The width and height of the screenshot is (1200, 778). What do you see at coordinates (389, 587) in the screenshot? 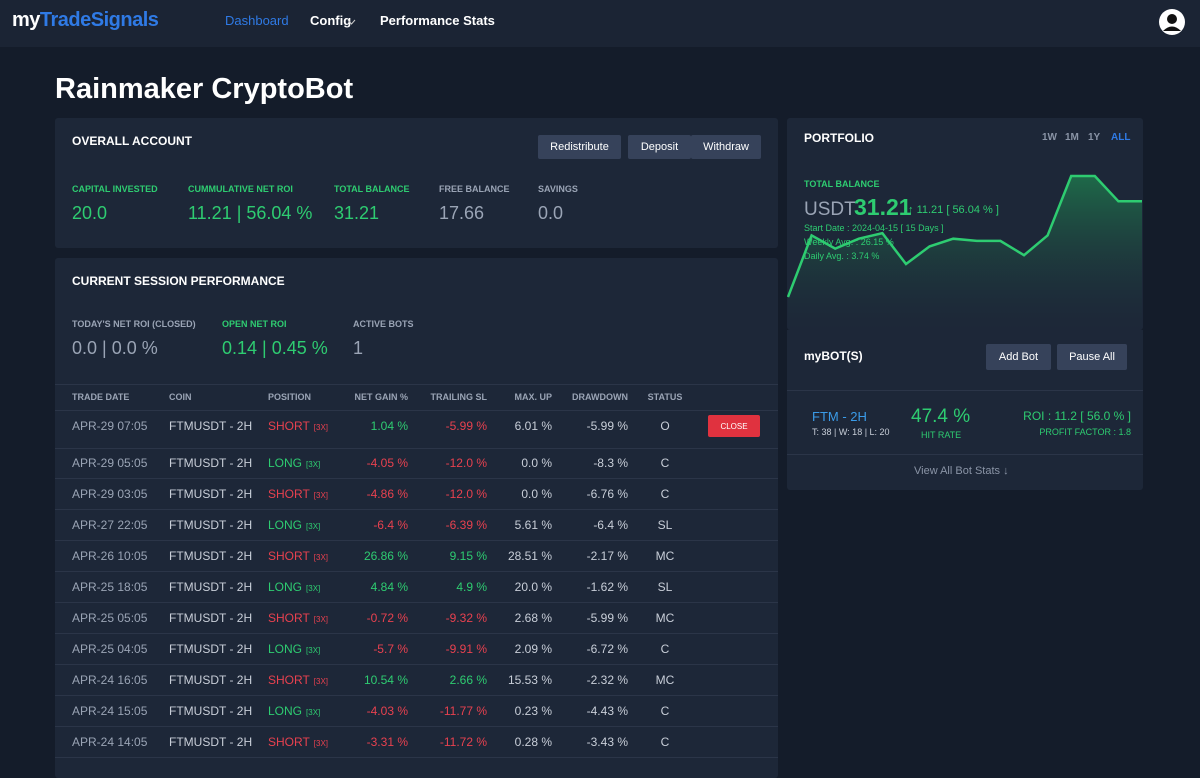
I see `net-gain: 4.84 %` at bounding box center [389, 587].